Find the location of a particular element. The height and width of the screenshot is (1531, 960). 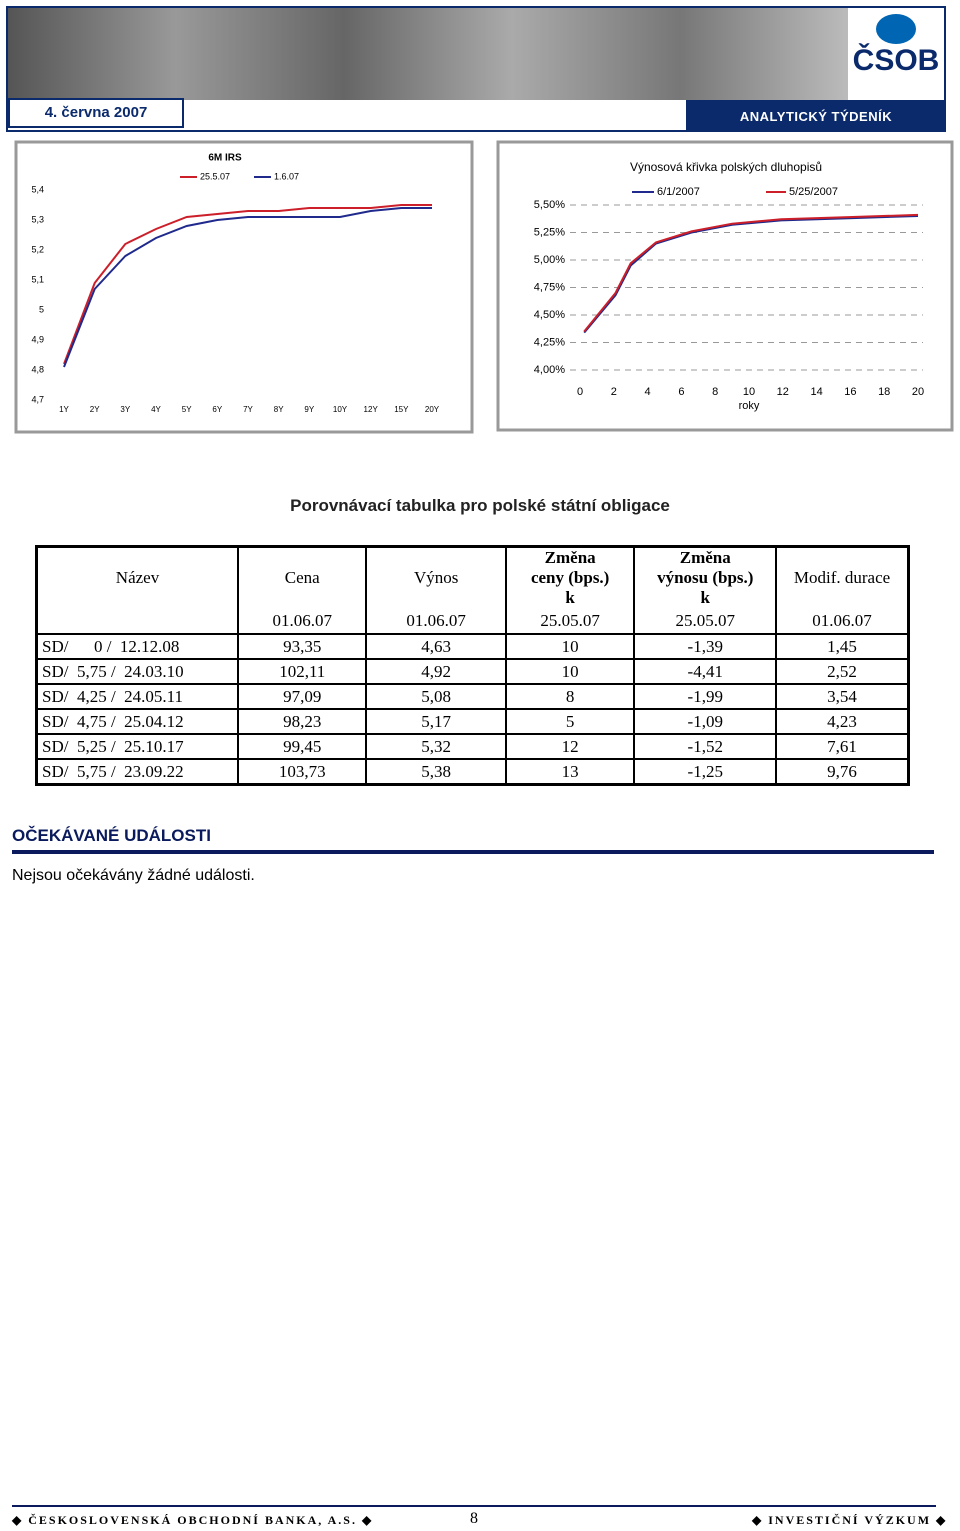

column-header: Název is located at coordinates (137, 577).